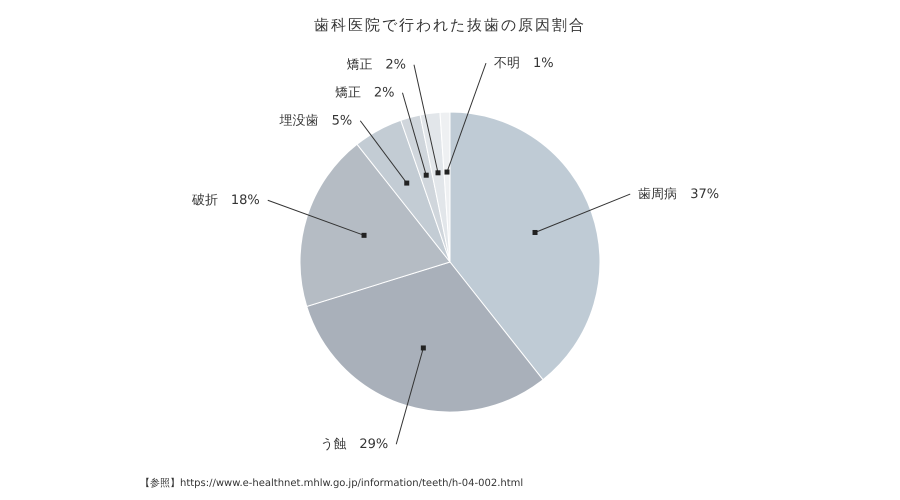 This screenshot has height=500, width=900. What do you see at coordinates (450, 25) in the screenshot?
I see `chart-title: 歯科医院で行われた抜歯の原因割合` at bounding box center [450, 25].